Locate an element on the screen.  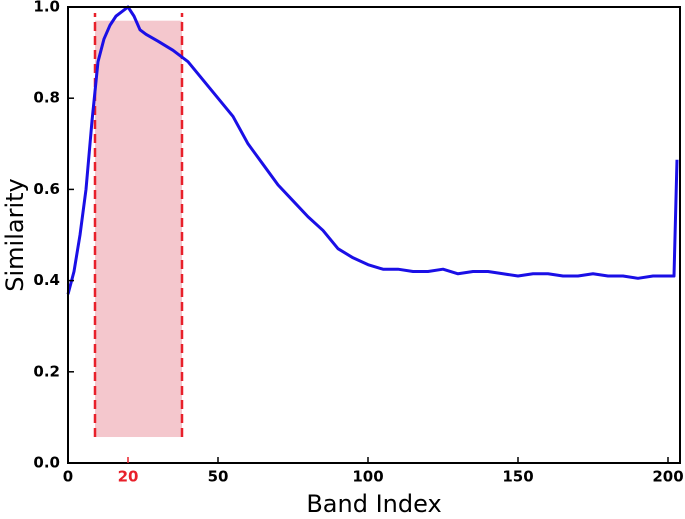
y-tick-label: 1.0 is located at coordinates (46, 8).